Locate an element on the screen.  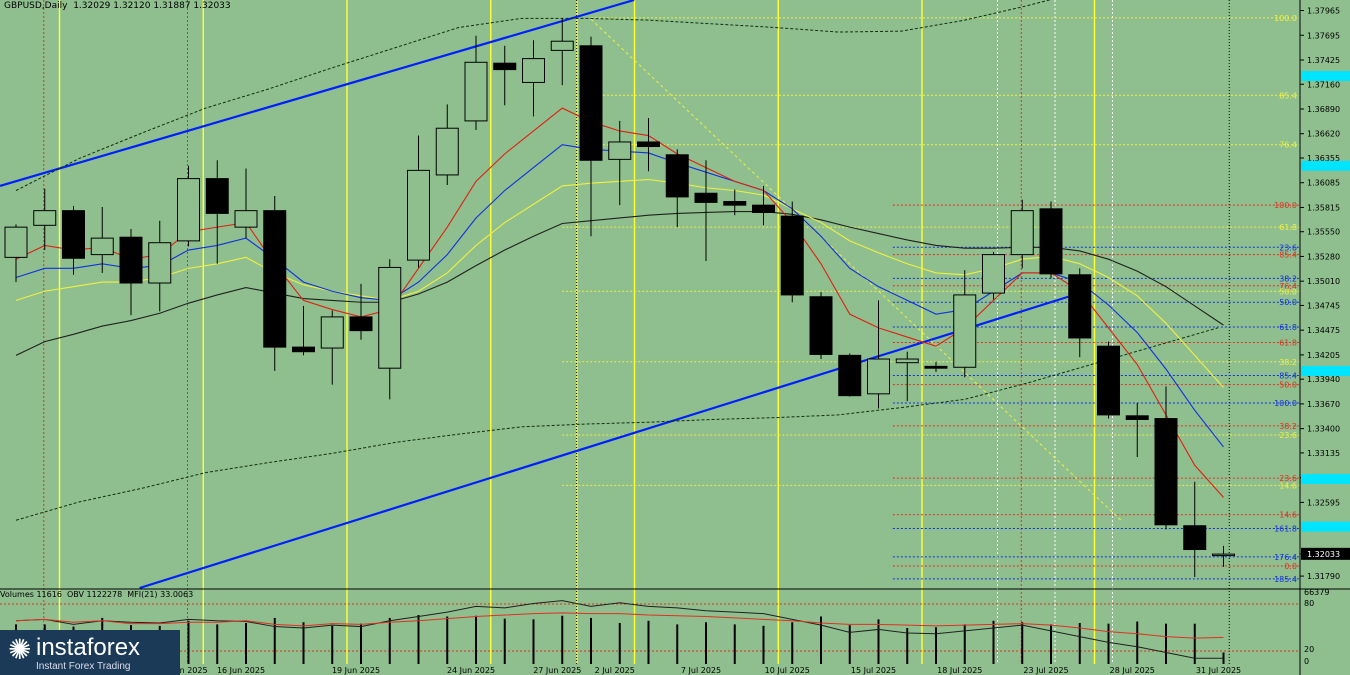
date-label: 27 Jun 2025 is located at coordinates (557, 670).